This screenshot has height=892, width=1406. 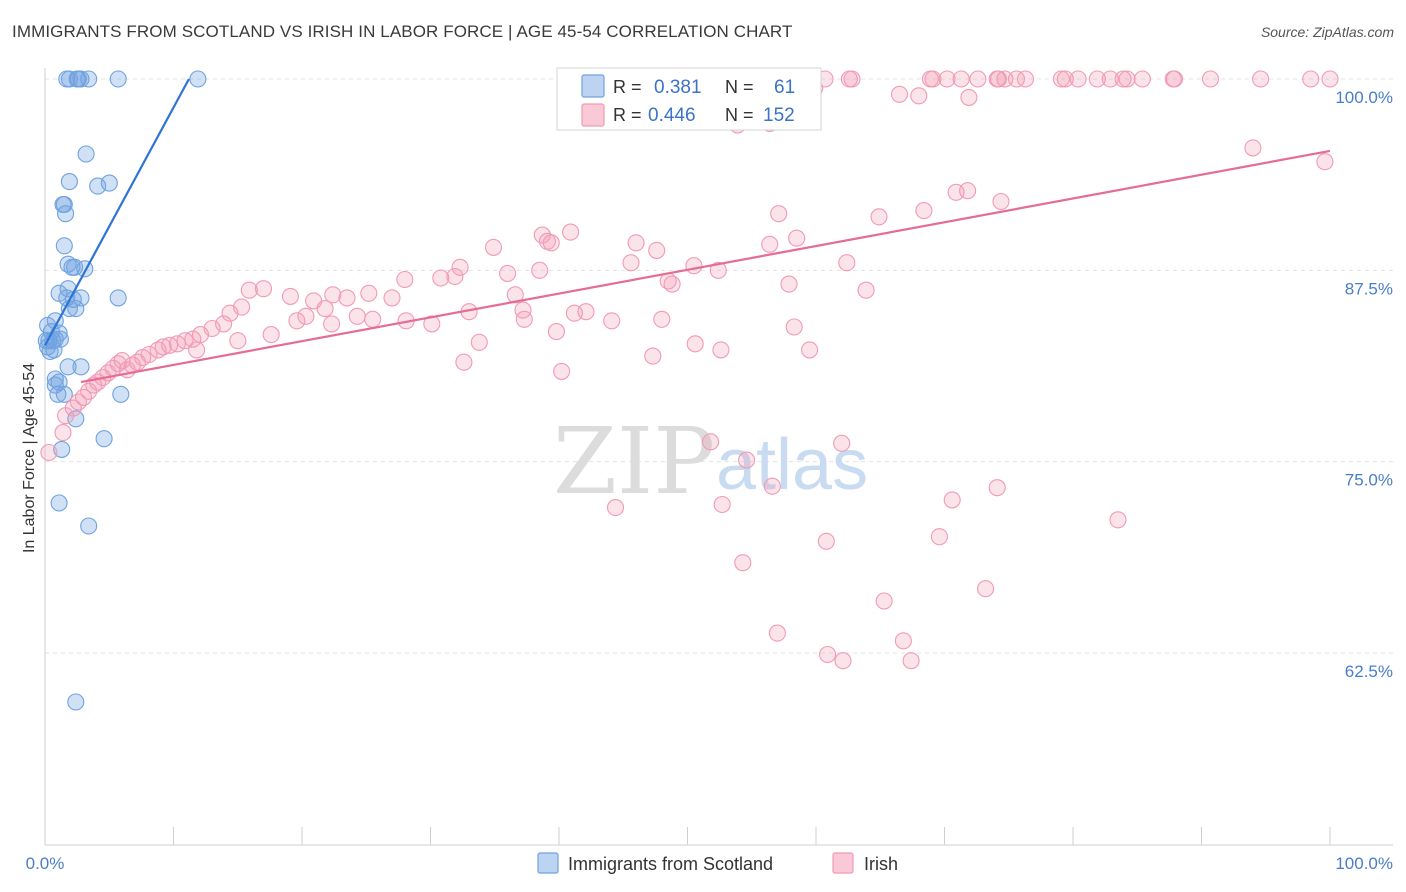 I want to click on bottom-legend-swatch-irish, so click(x=843, y=863).